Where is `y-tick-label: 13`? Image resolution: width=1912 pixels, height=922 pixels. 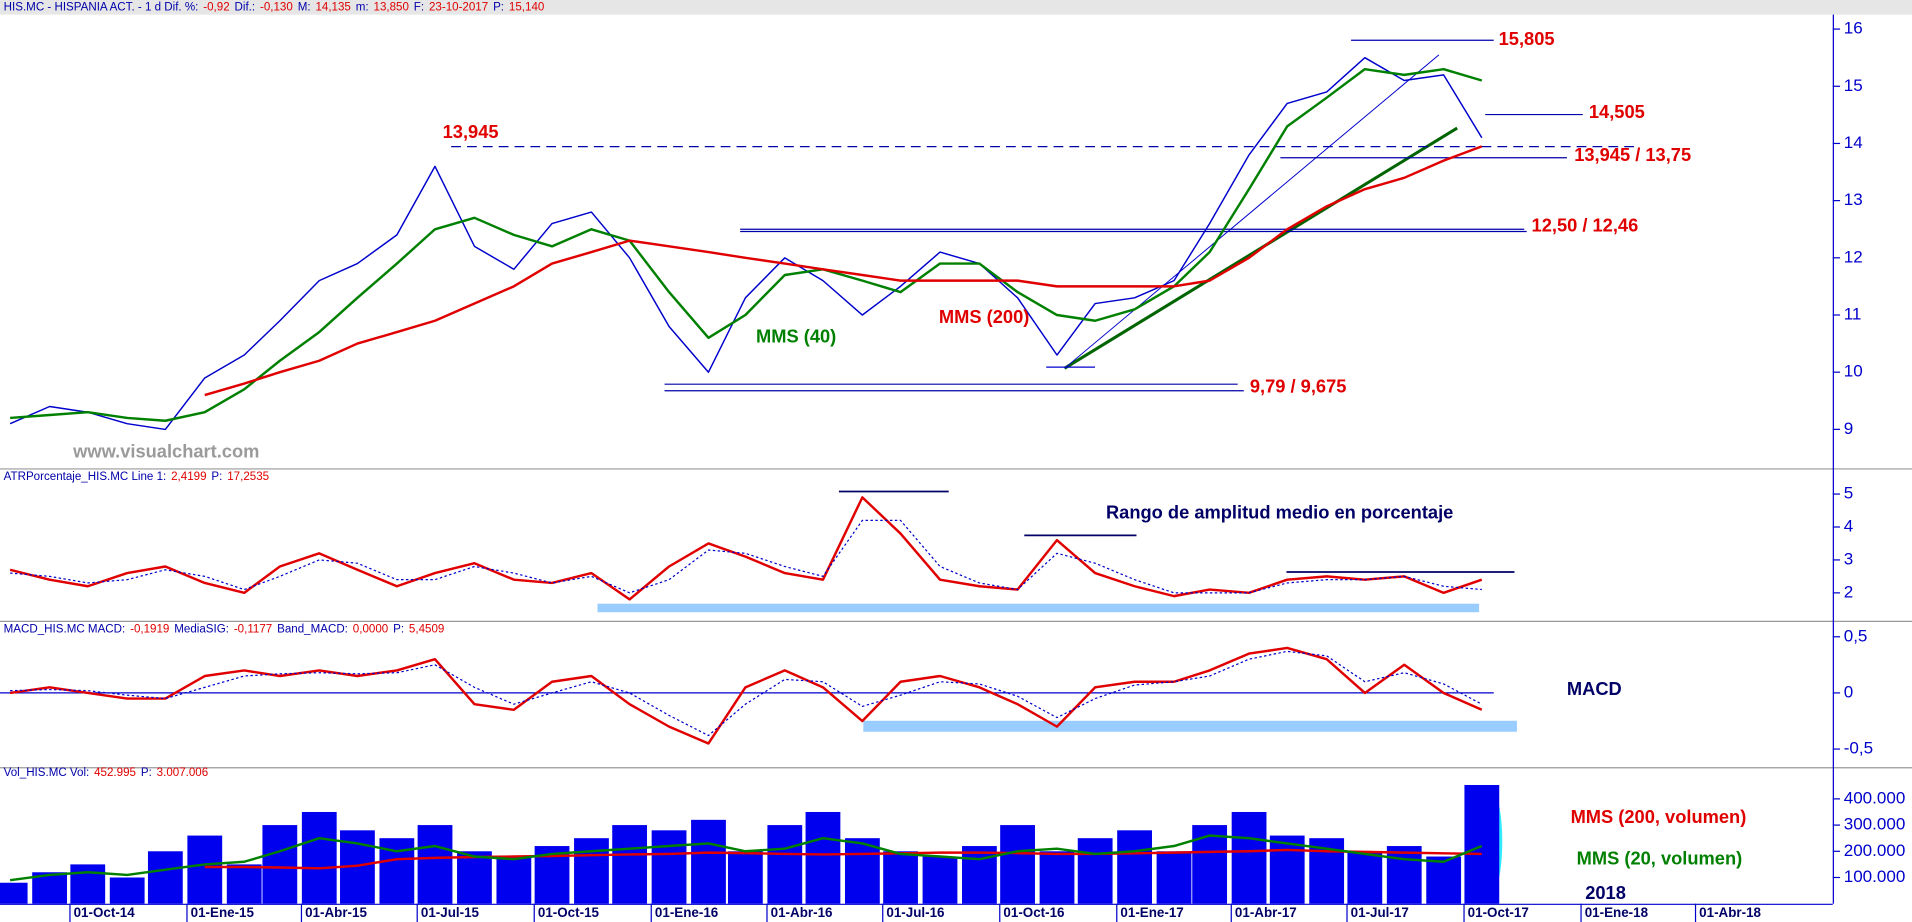 y-tick-label: 13 is located at coordinates (1853, 199).